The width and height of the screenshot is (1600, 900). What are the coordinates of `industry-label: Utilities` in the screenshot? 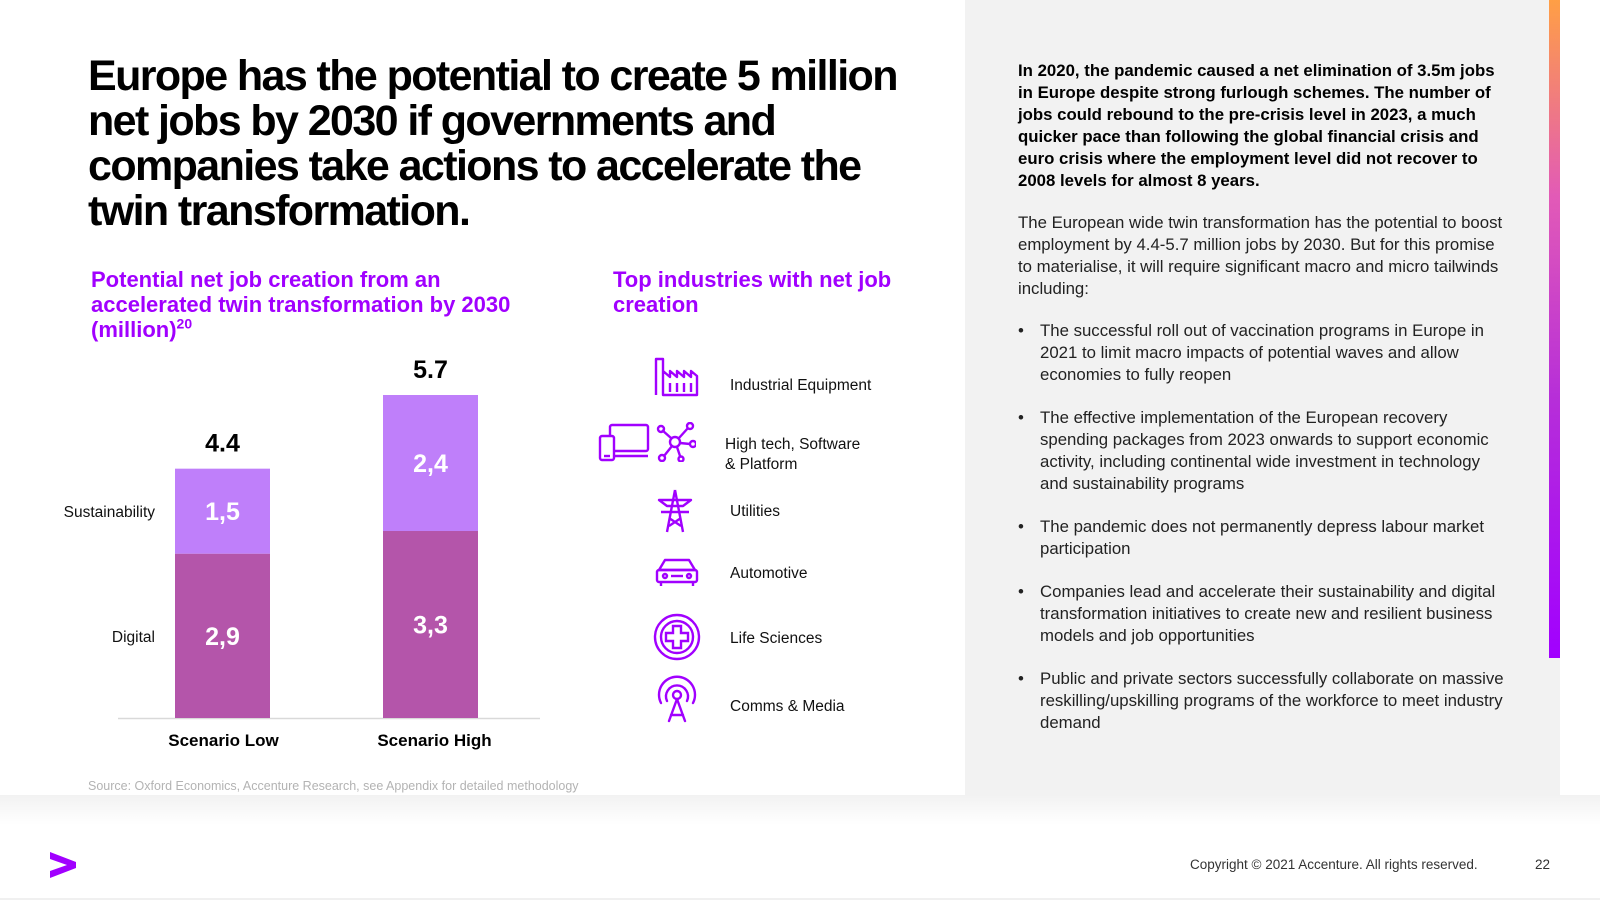 It's located at (755, 511).